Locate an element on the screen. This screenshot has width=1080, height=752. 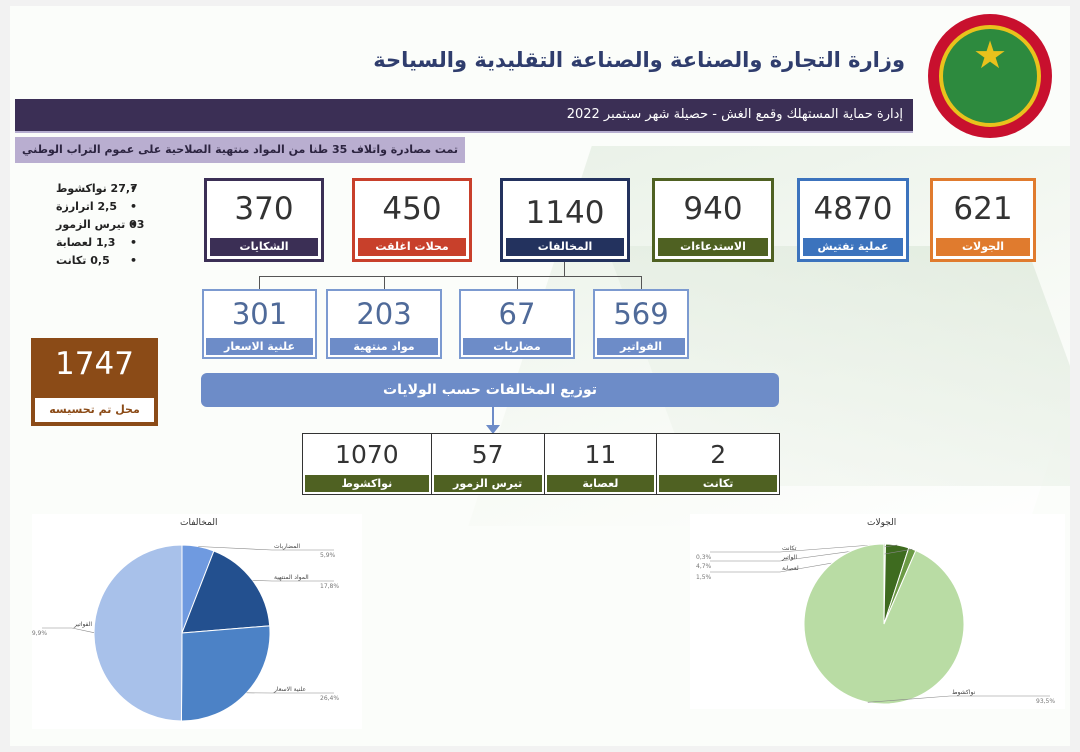
expired-goods-card: 203 مواد منتهية is located at coordinates (384, 324).